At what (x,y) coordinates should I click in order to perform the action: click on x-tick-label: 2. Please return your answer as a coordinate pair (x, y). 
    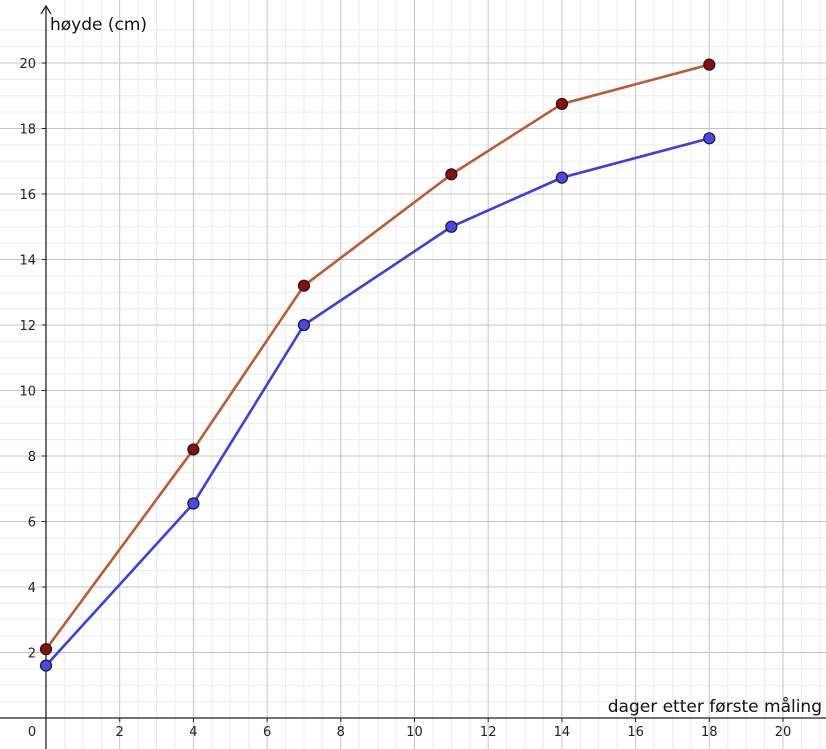
    Looking at the image, I should click on (120, 732).